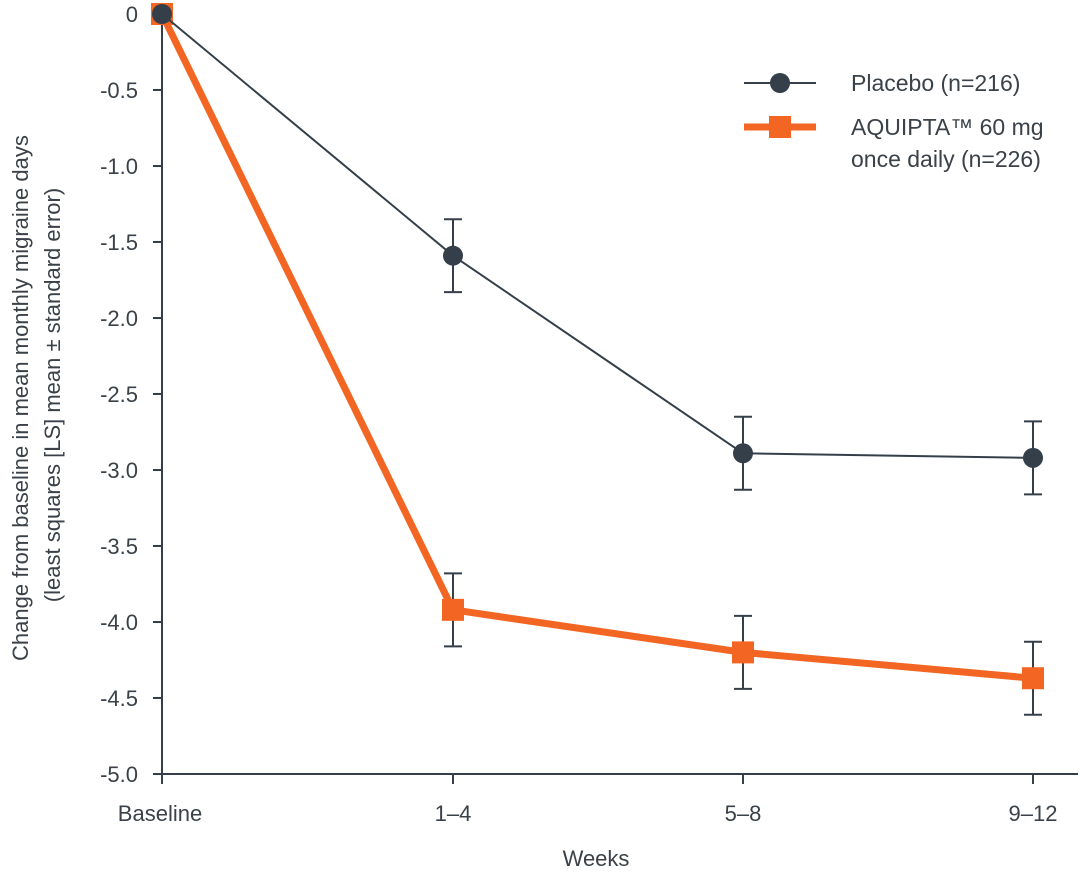 The height and width of the screenshot is (876, 1080). What do you see at coordinates (935, 83) in the screenshot?
I see `legend-placebo-label: Placebo (n=216)` at bounding box center [935, 83].